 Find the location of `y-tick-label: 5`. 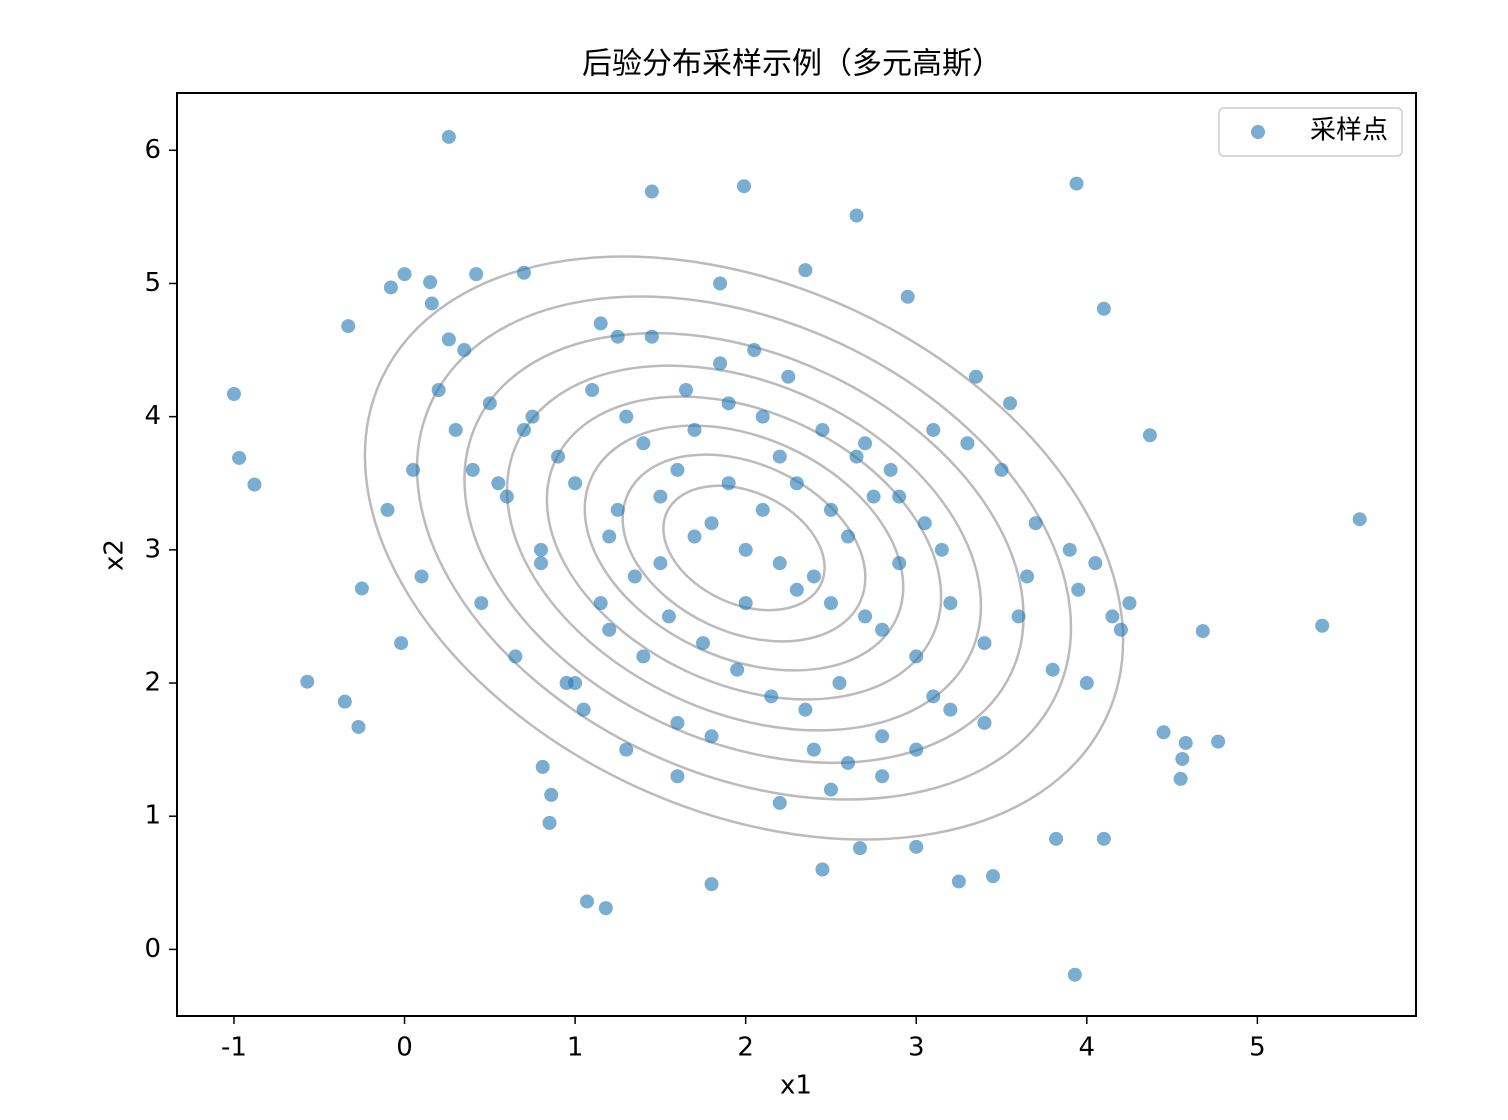

y-tick-label: 5 is located at coordinates (152, 283).